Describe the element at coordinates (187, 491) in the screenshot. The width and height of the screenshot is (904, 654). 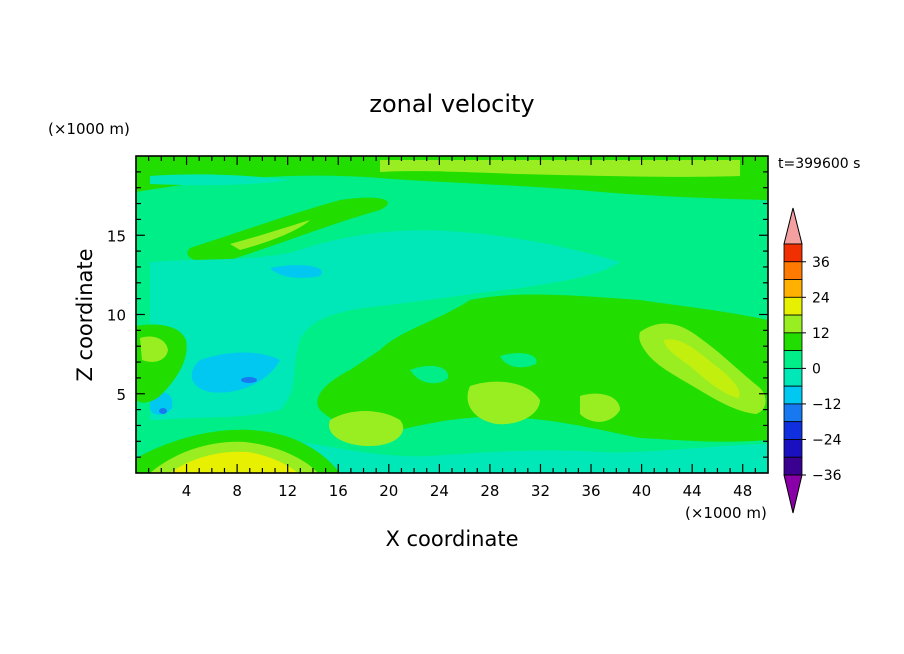
I see `x-tick-label: 4` at that location.